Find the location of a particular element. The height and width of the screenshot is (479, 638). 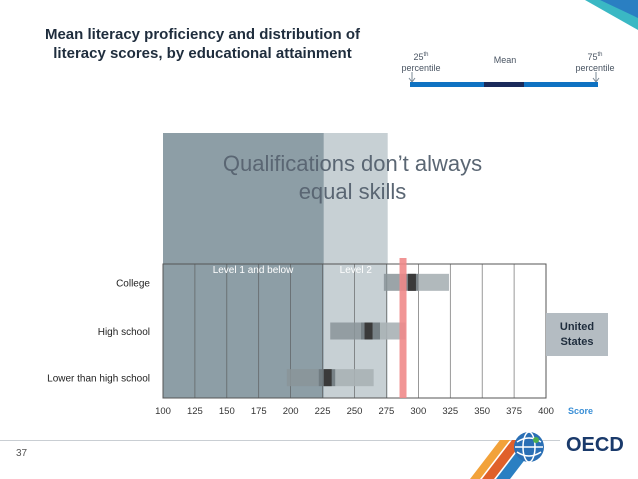

legend-p75-number: 75 is located at coordinates (592, 57).